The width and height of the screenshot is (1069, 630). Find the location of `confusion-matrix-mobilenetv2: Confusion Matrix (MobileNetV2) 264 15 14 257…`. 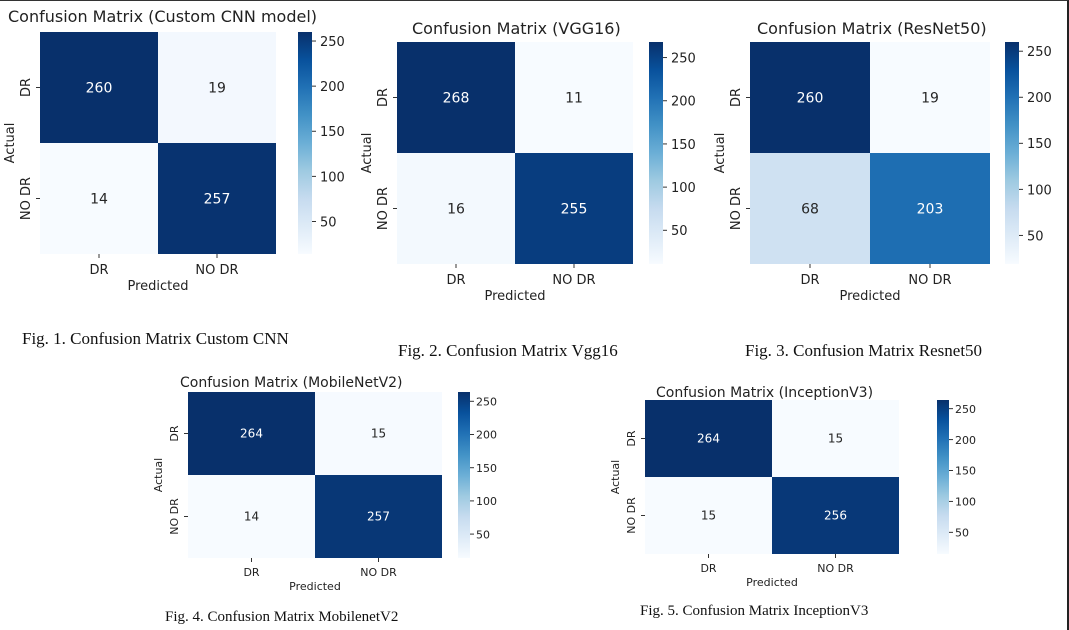

confusion-matrix-mobilenetv2: Confusion Matrix (MobileNetV2) 264 15 14 257… is located at coordinates (330, 480).